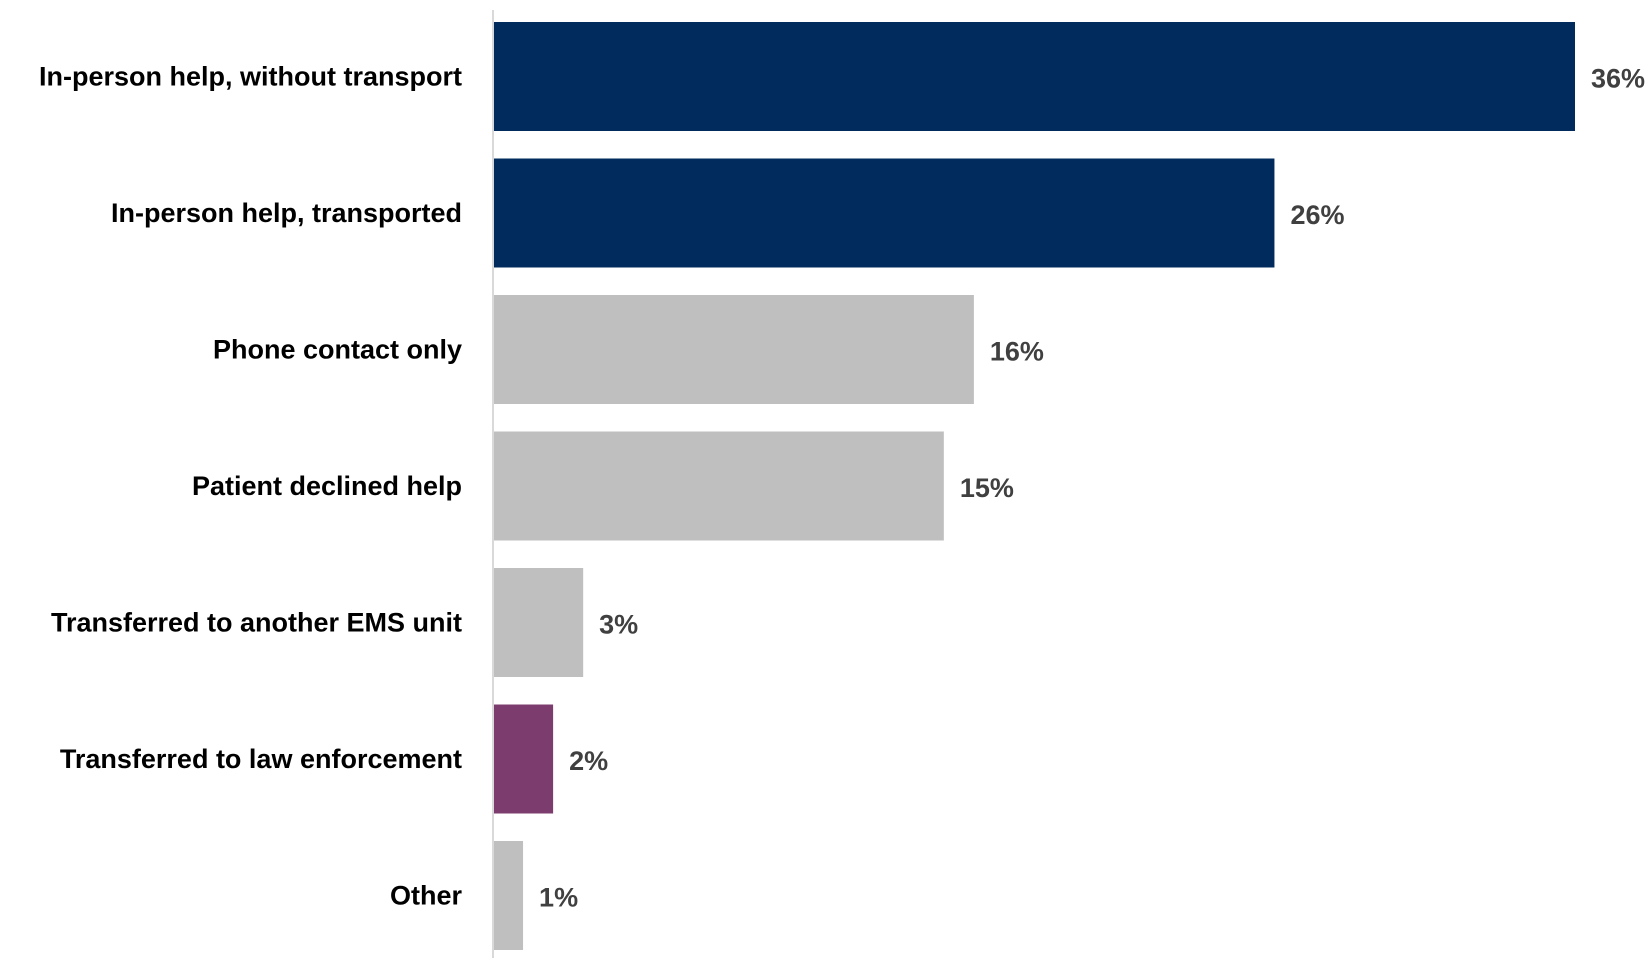 This screenshot has height=960, width=1652. What do you see at coordinates (588, 761) in the screenshot?
I see `value-label-transferred-to-law-enforcement: 2%` at bounding box center [588, 761].